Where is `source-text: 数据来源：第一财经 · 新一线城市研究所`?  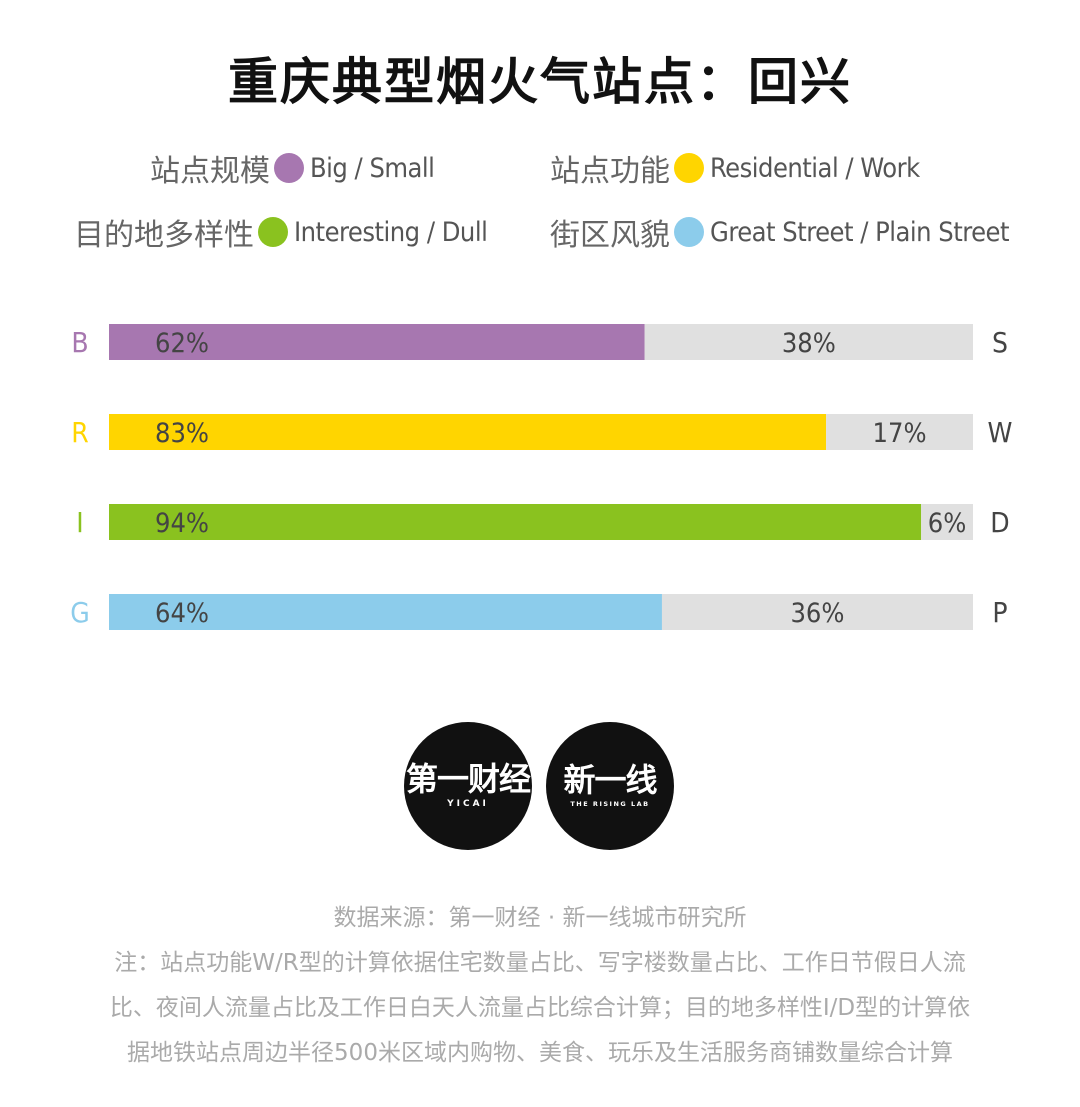
source-text: 数据来源：第一财经 · 新一线城市研究所 is located at coordinates (540, 918).